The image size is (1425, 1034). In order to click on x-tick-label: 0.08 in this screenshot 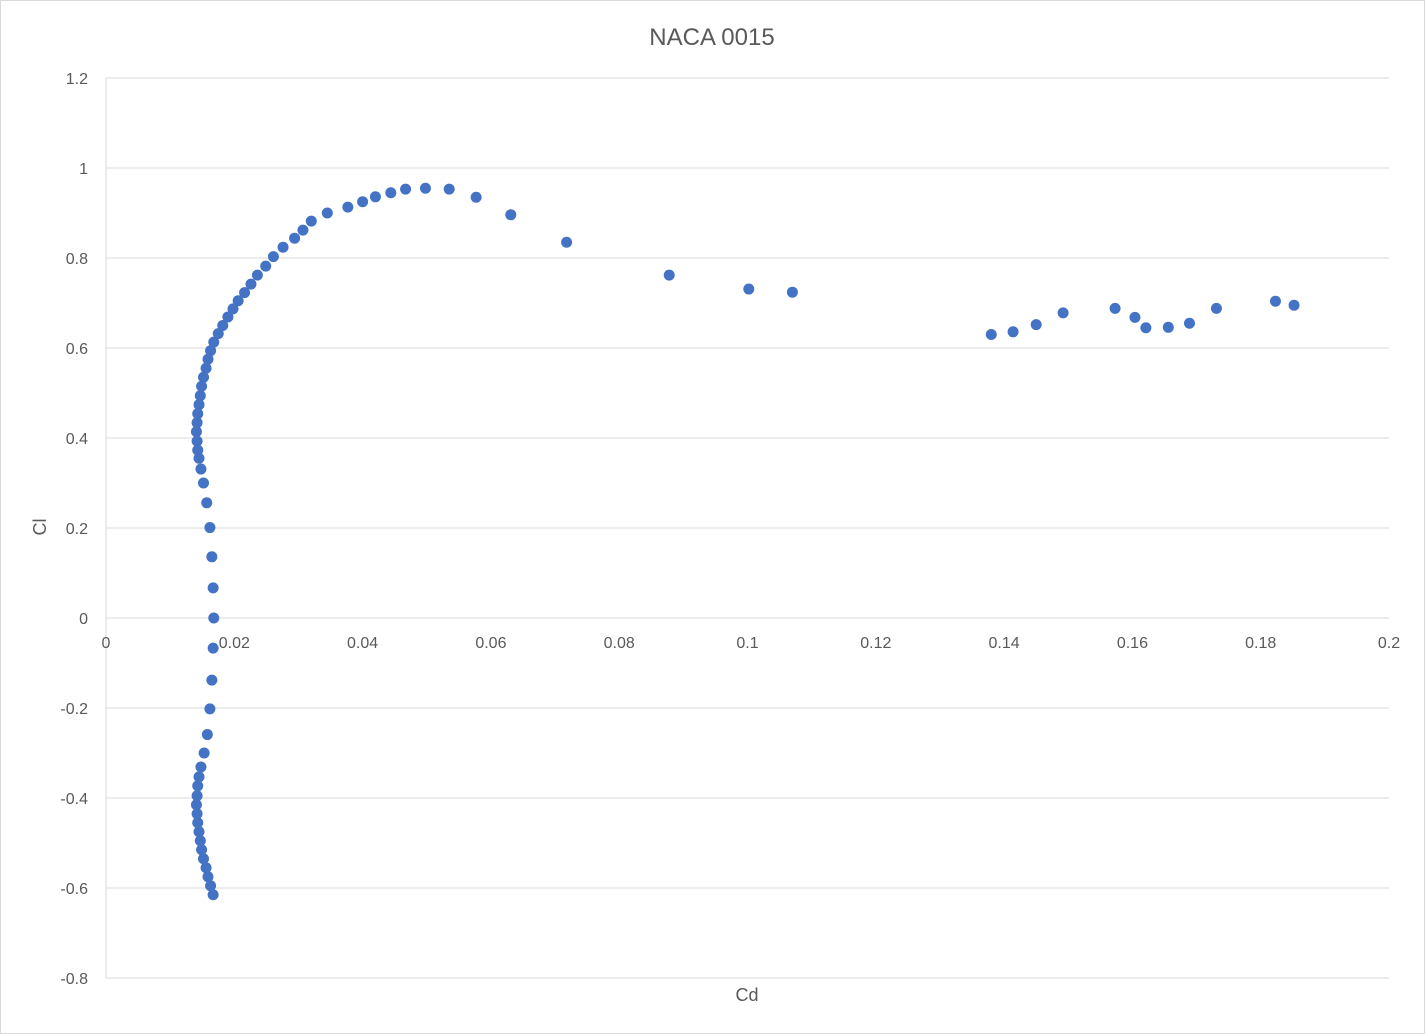, I will do `click(619, 643)`.